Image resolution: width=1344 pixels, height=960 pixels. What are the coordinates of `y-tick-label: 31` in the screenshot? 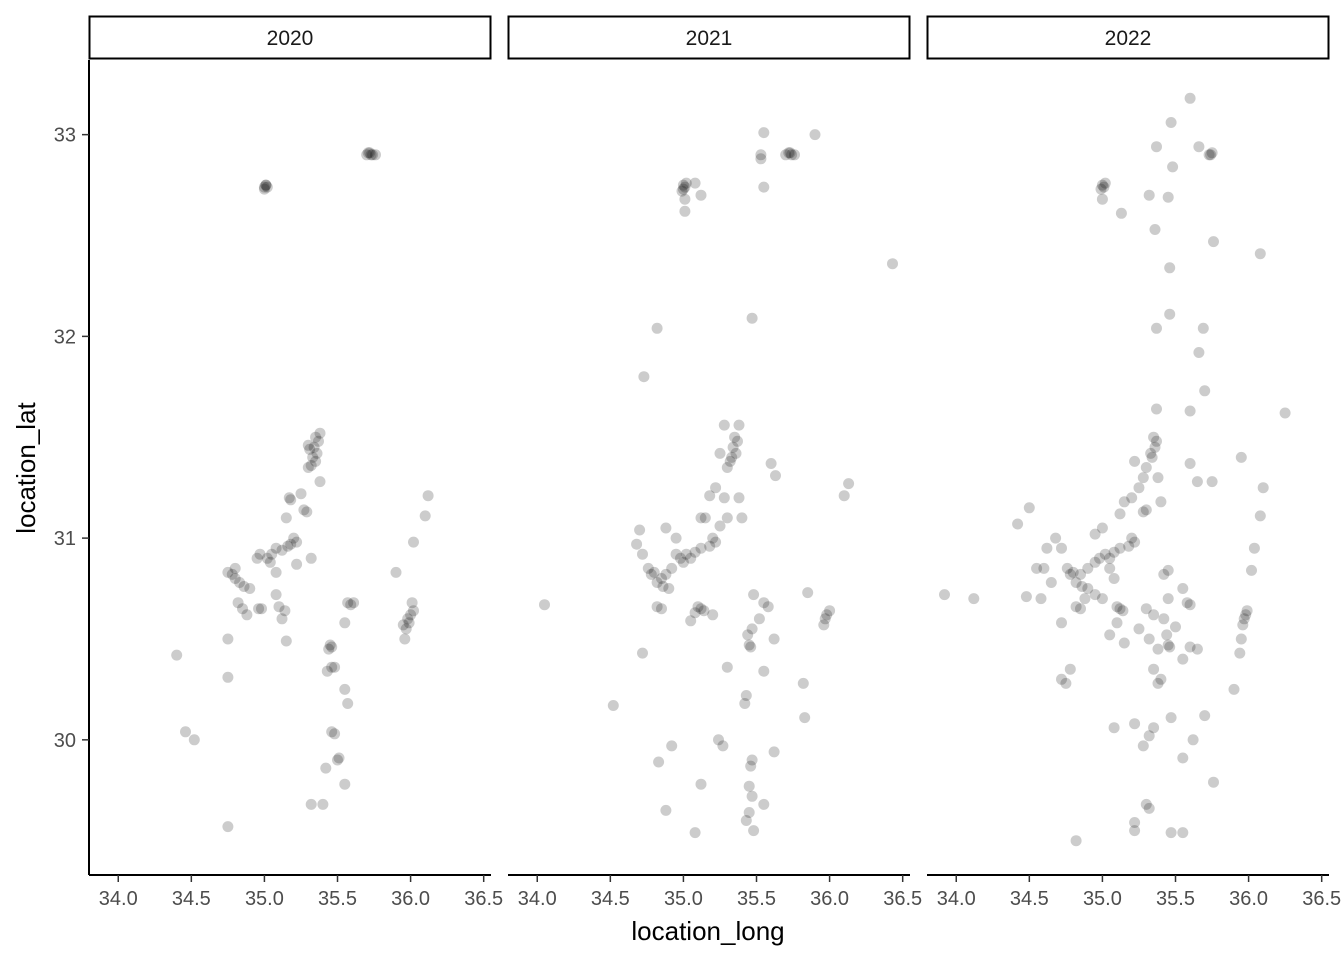 It's located at (65, 539).